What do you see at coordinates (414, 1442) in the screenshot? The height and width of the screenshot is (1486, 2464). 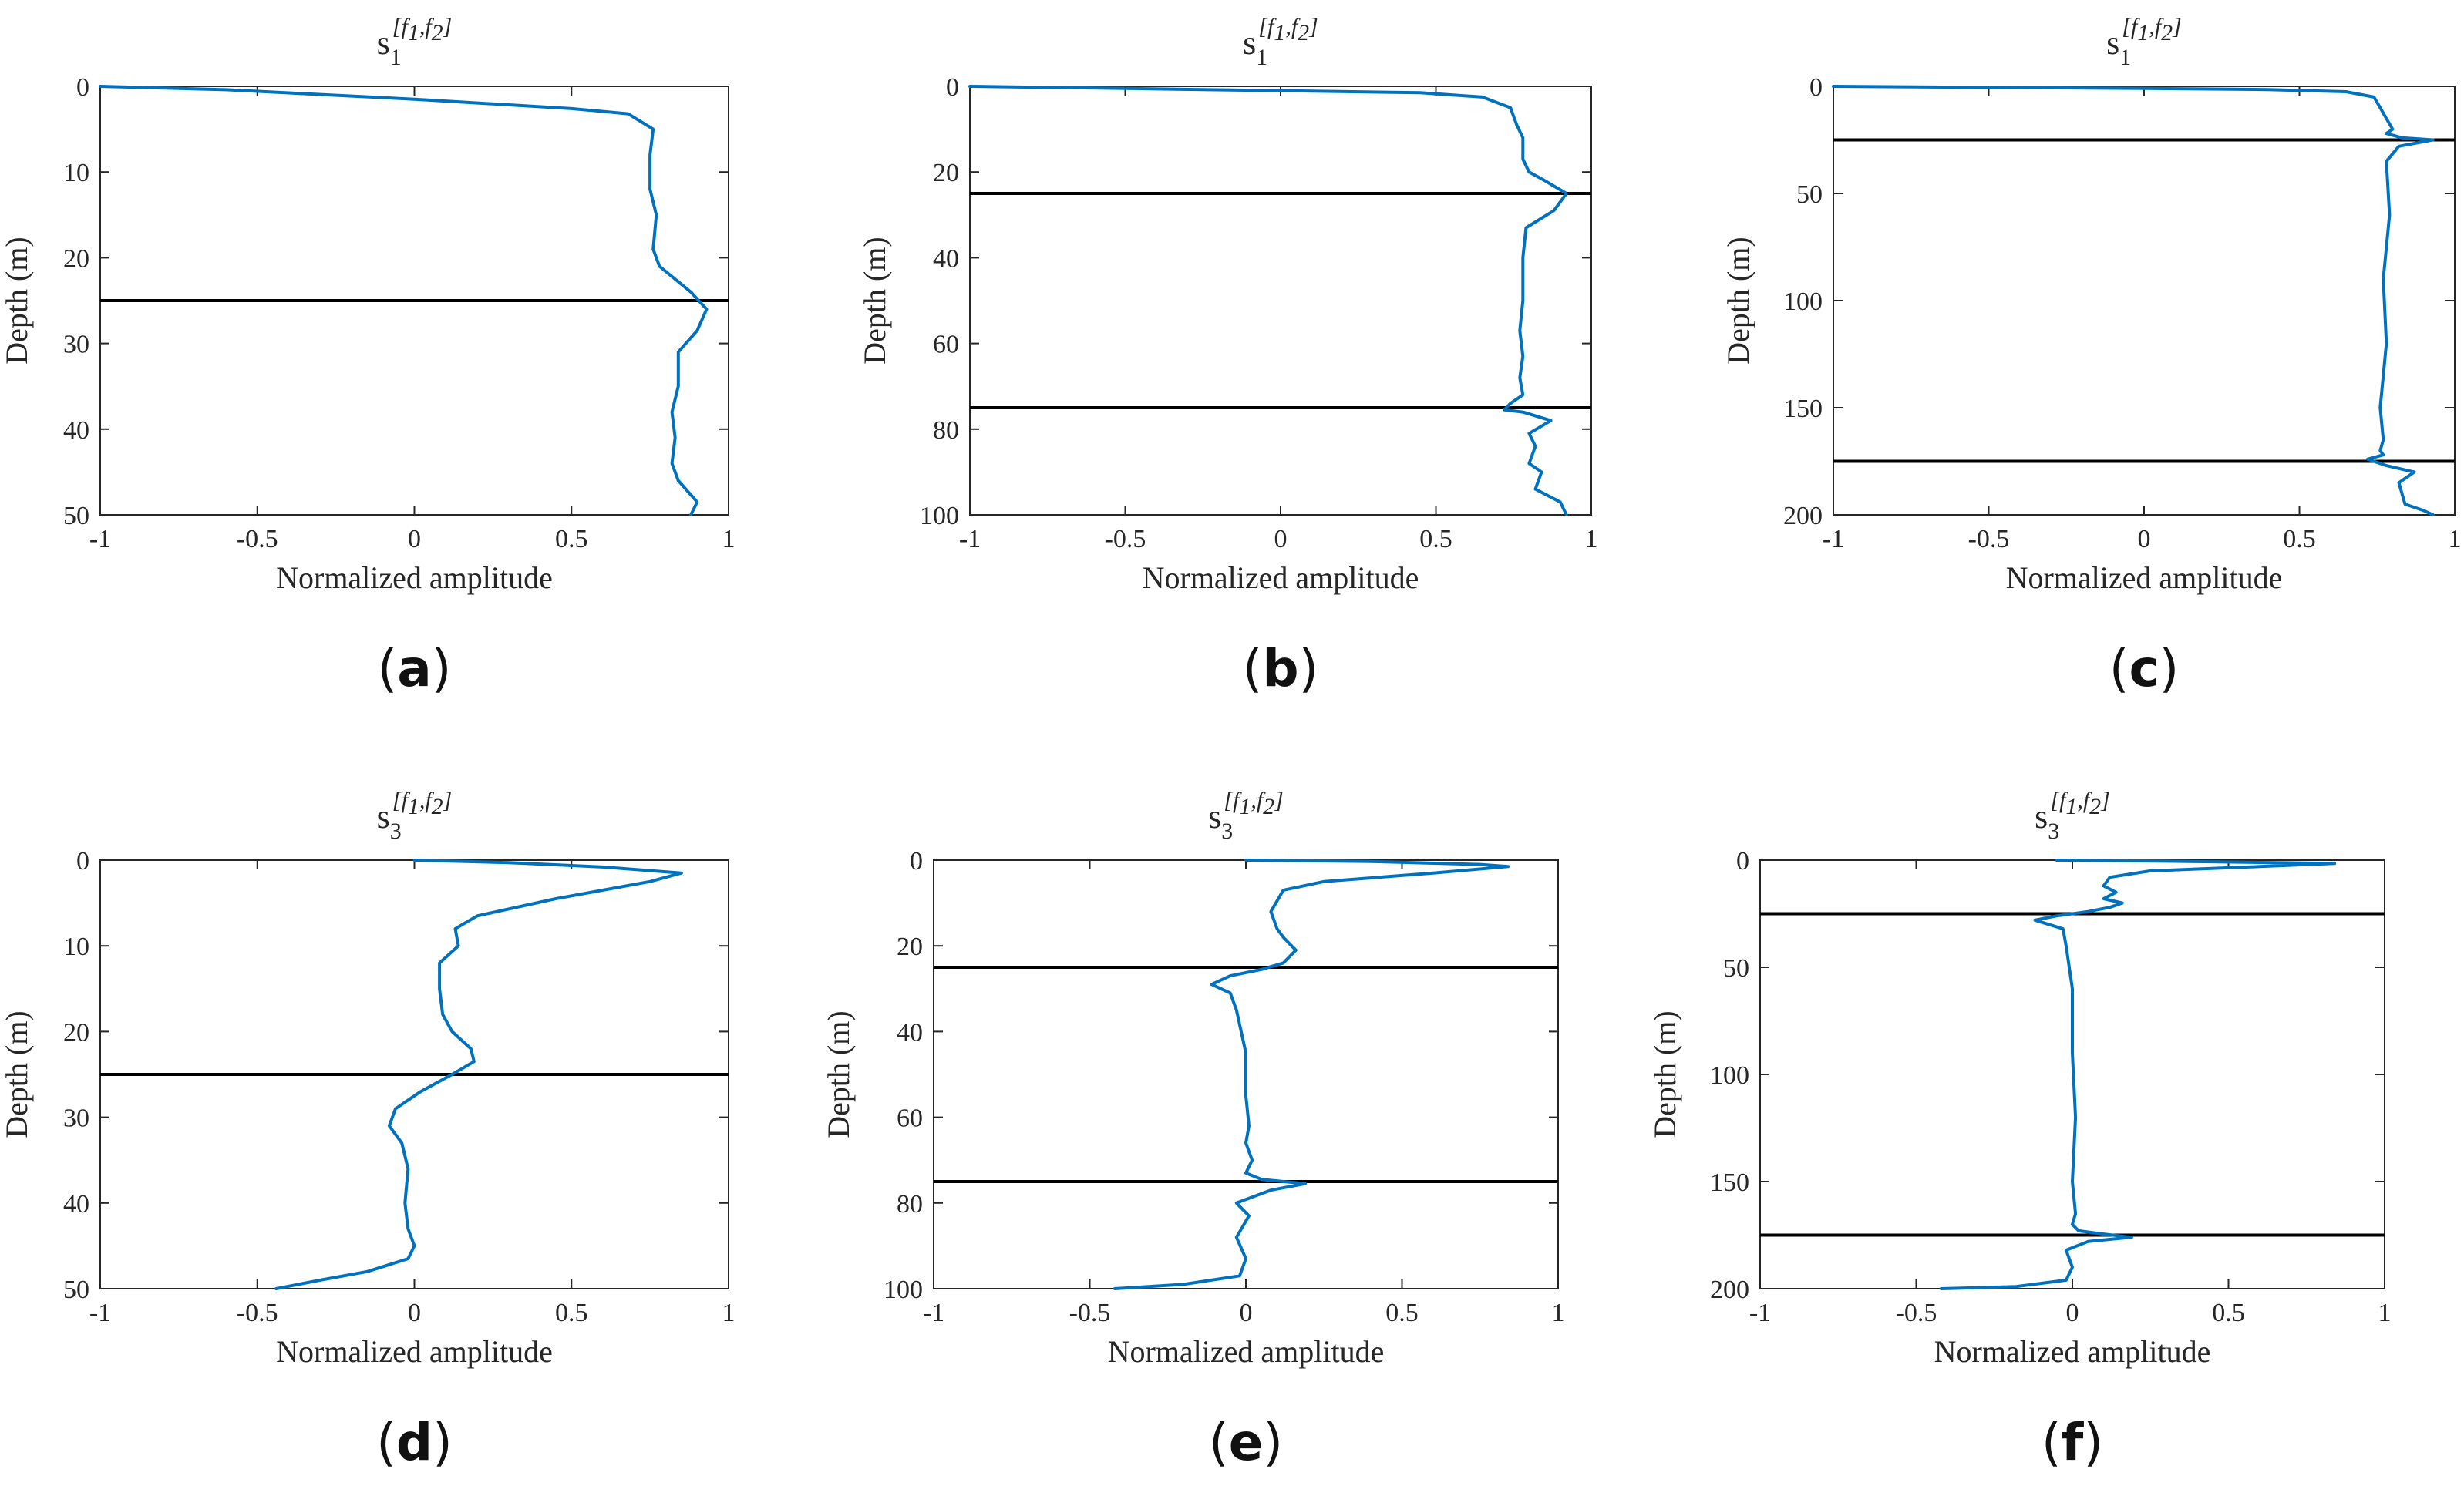 I see `panel-label-d: (d)` at bounding box center [414, 1442].